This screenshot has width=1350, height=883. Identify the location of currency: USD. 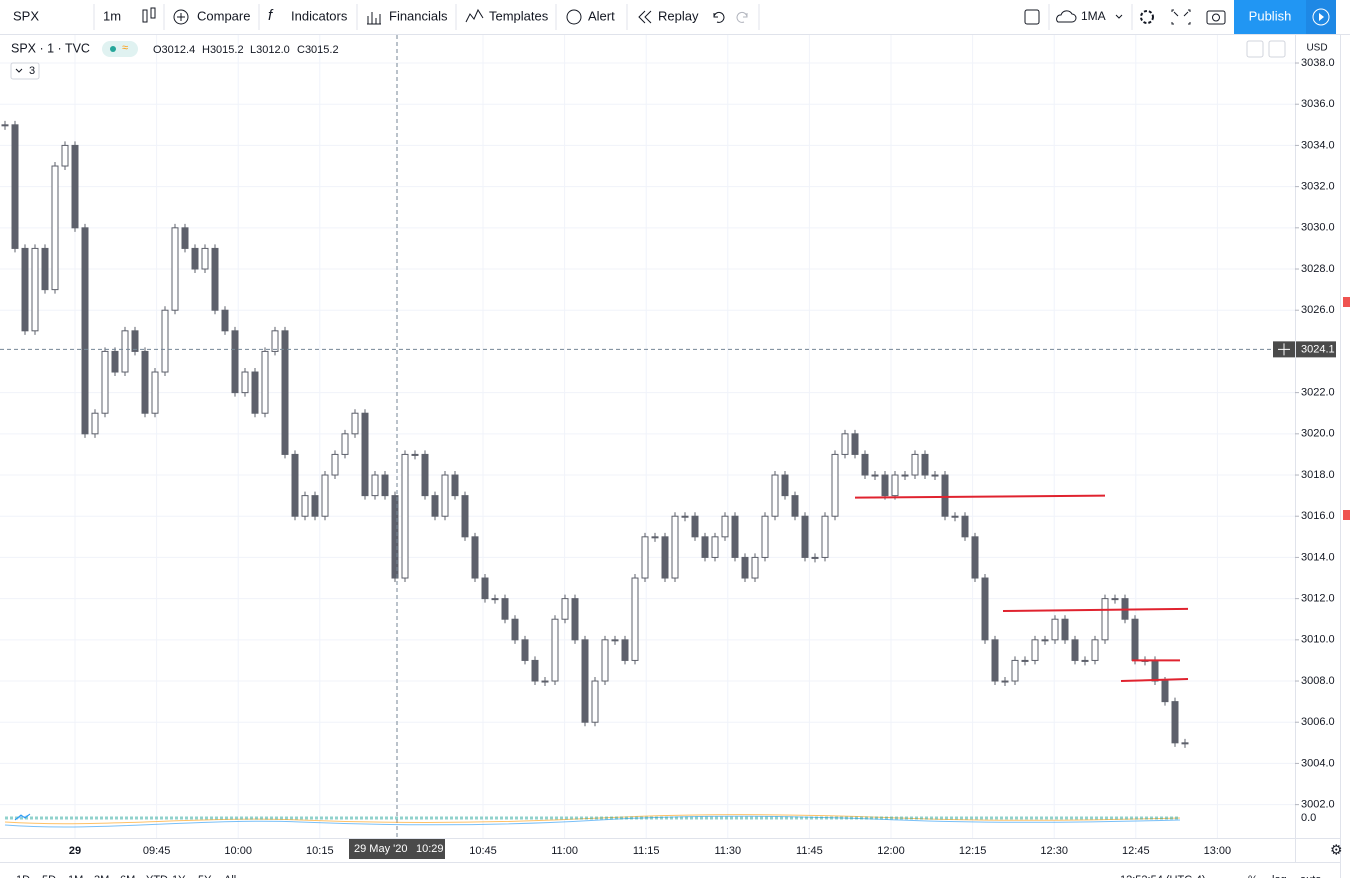
(1316, 48).